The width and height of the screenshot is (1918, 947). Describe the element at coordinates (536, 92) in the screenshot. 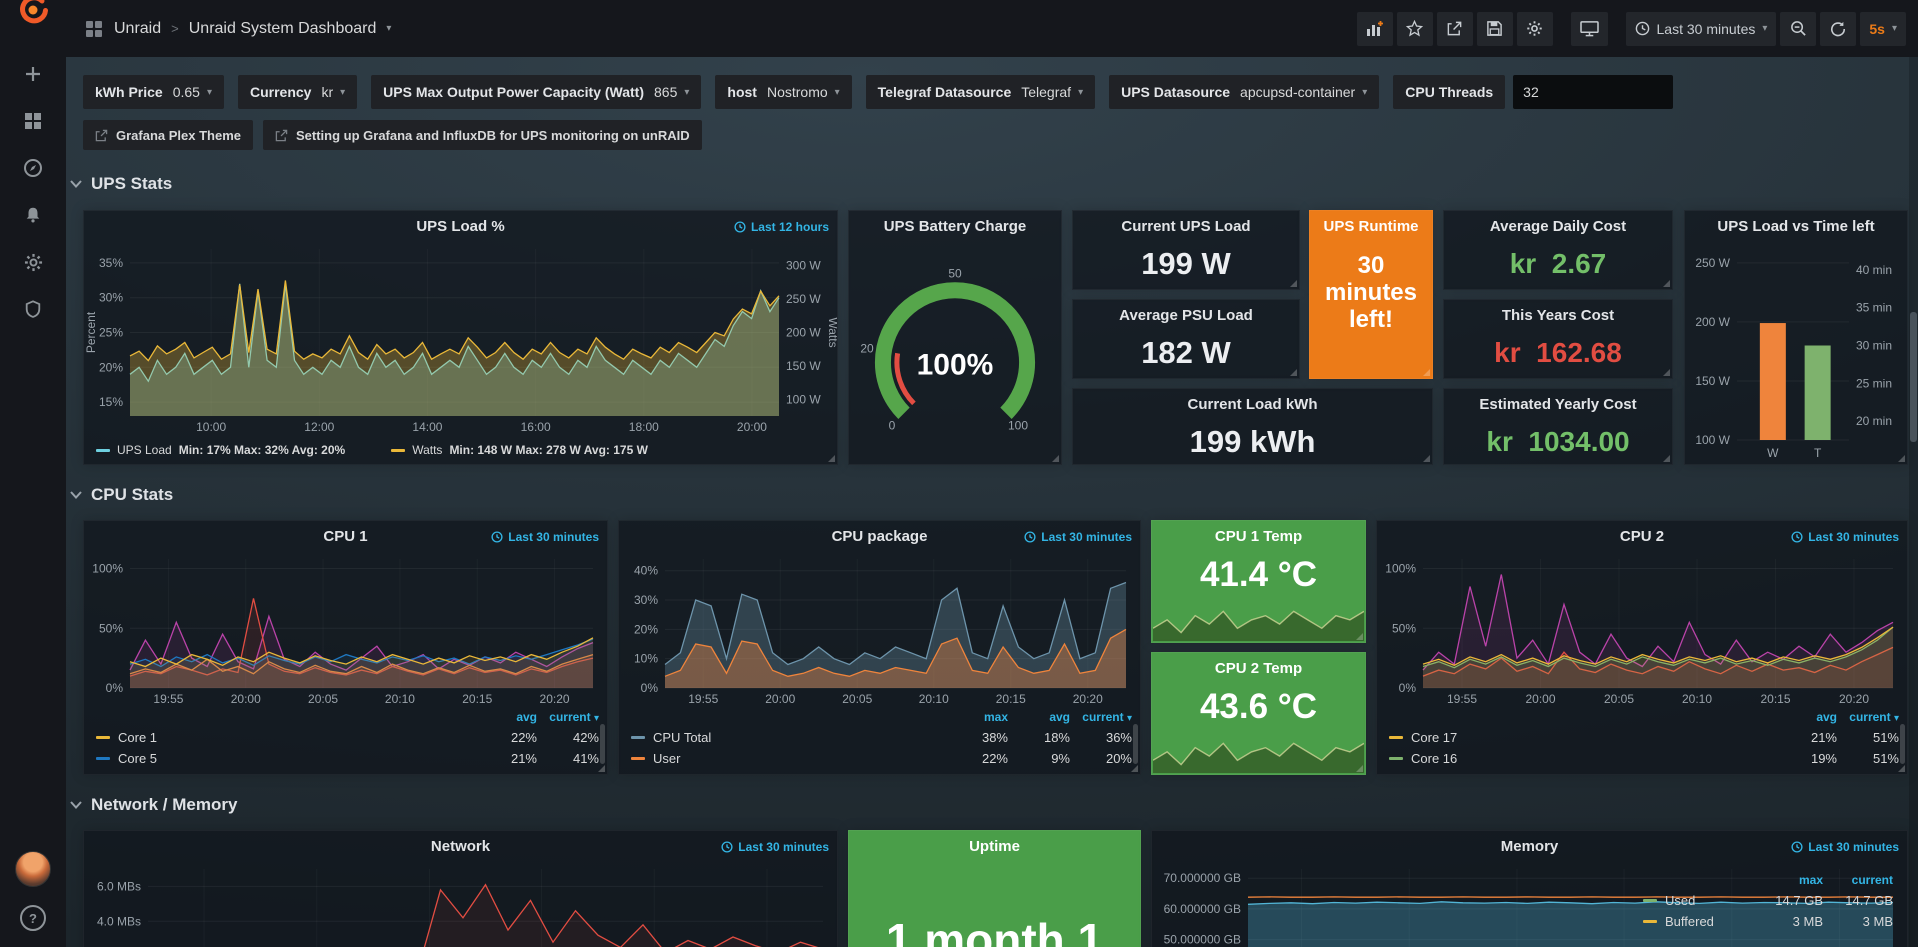

I see `variable-ups-max-output: UPS Max Output Power Capacity (Watt) 865 ▾` at that location.